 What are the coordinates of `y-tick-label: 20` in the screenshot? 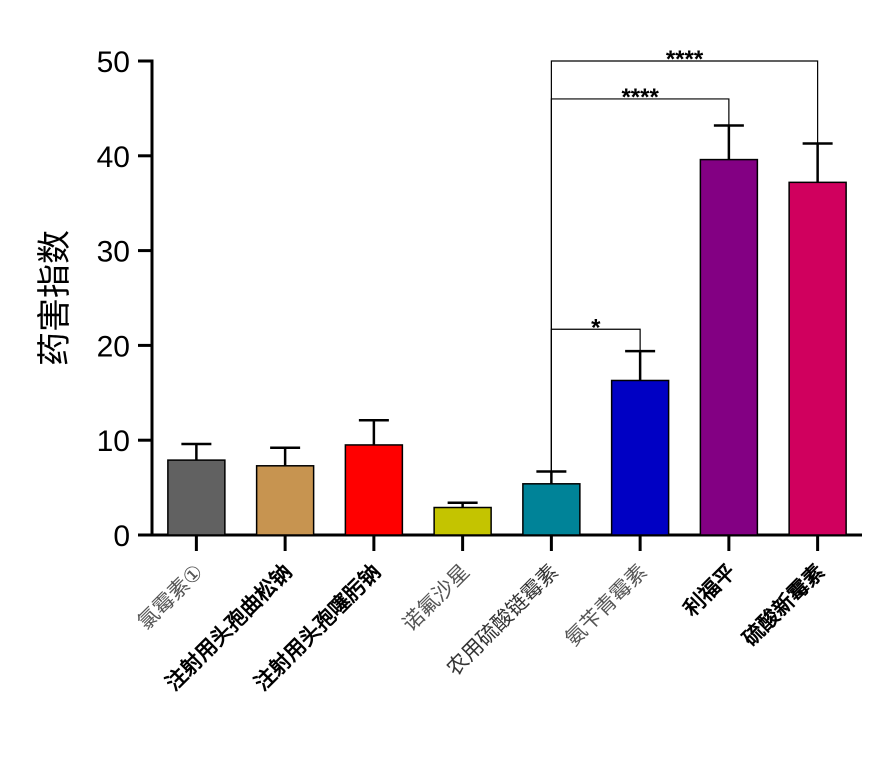 It's located at (113, 346).